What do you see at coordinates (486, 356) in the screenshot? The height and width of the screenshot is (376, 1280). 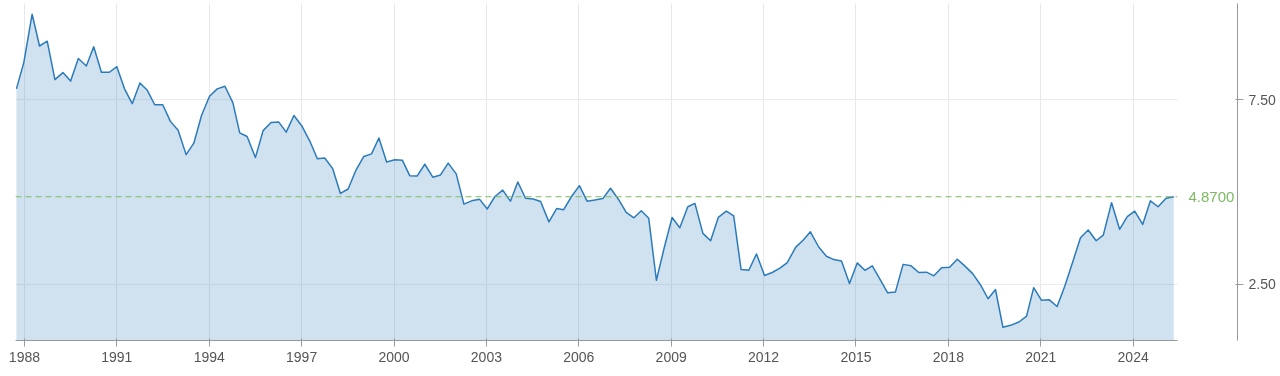 I see `x-tick-label: 2003` at bounding box center [486, 356].